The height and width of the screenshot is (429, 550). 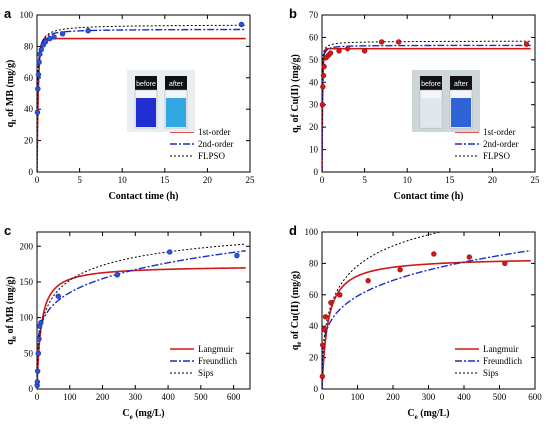 I want to click on fit-line-langmuir, so click(x=426, y=324).